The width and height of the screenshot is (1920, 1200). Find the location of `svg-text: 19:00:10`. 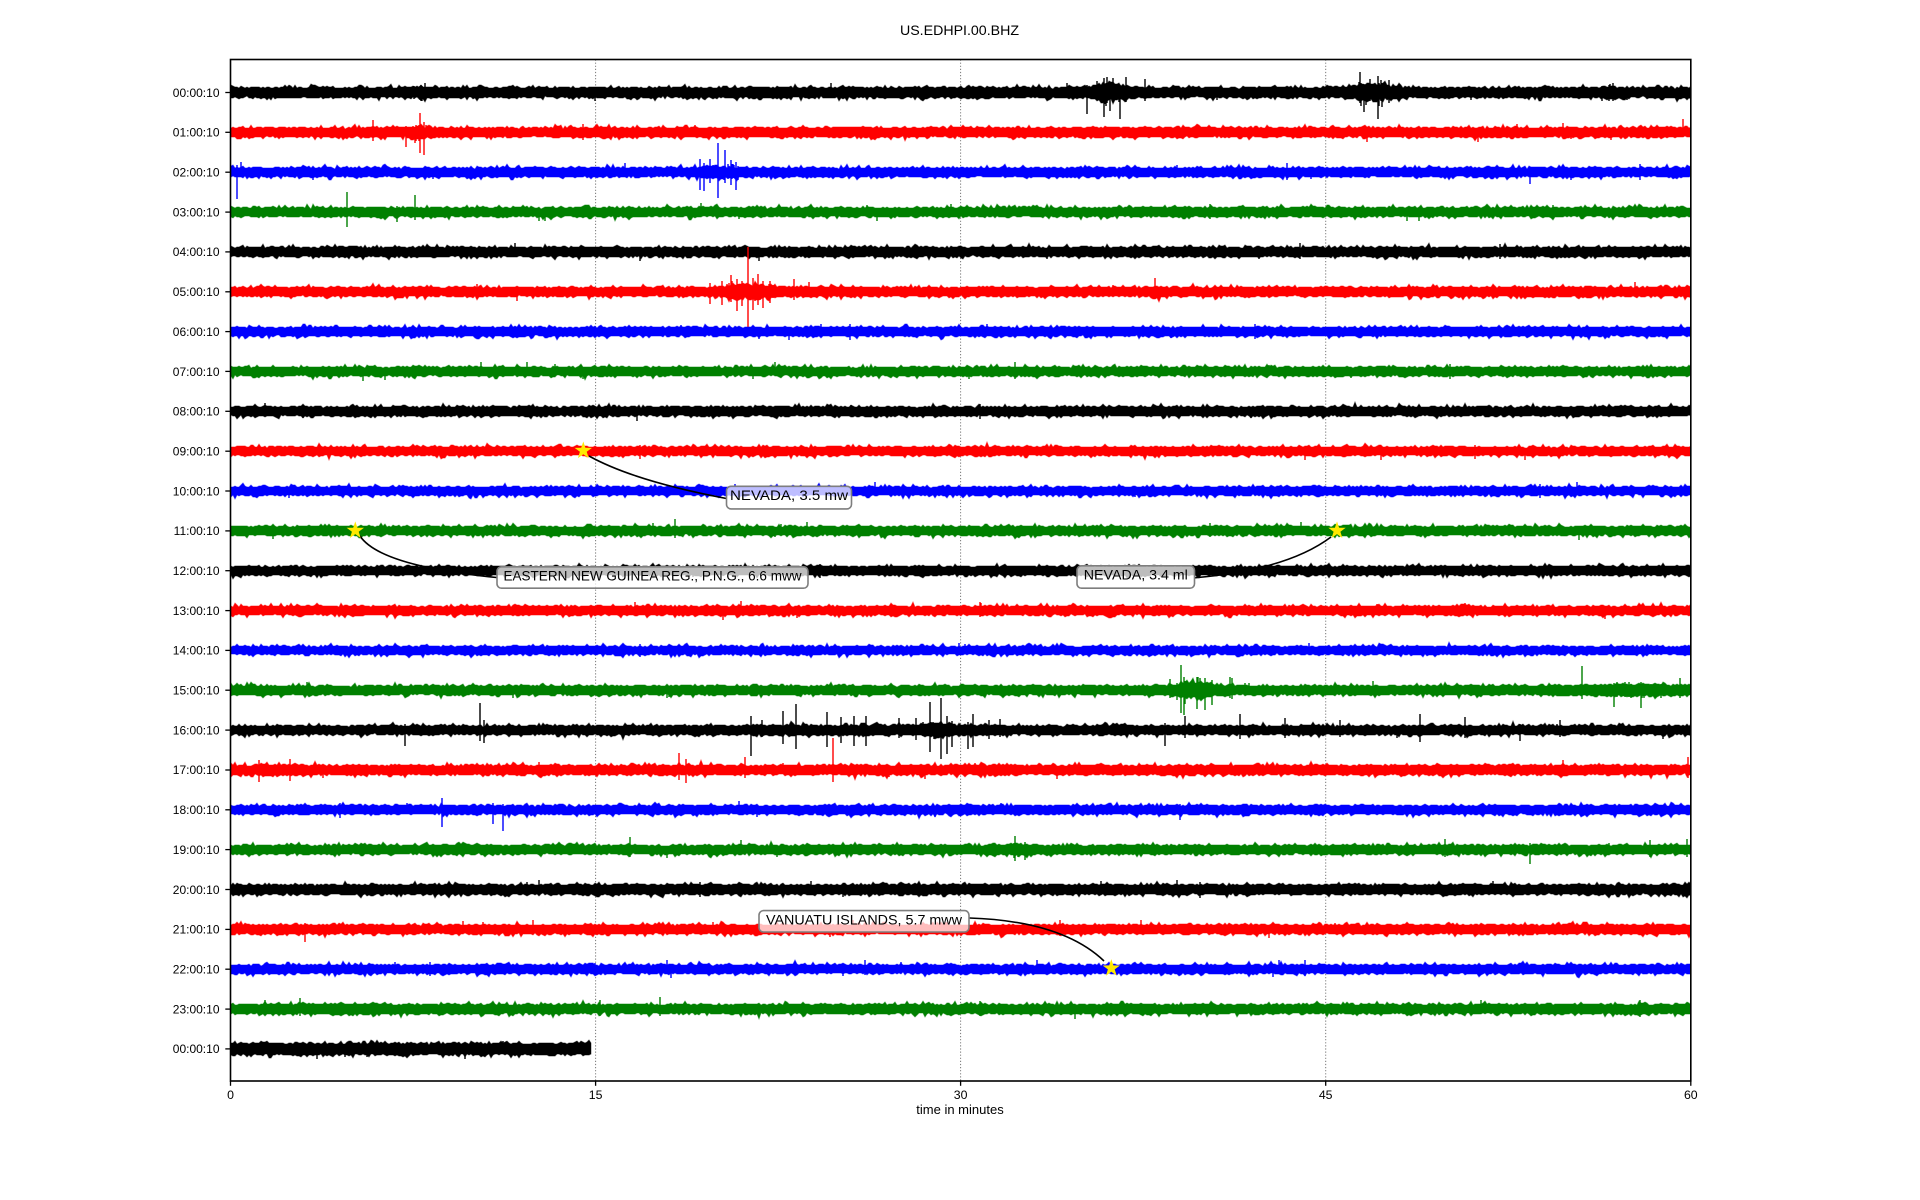

svg-text: 19:00:10 is located at coordinates (196, 850).